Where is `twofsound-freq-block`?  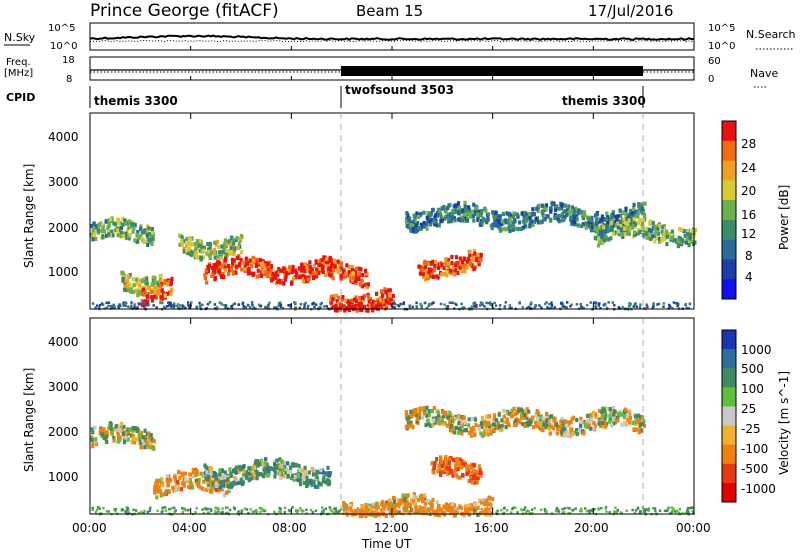 twofsound-freq-block is located at coordinates (492, 71).